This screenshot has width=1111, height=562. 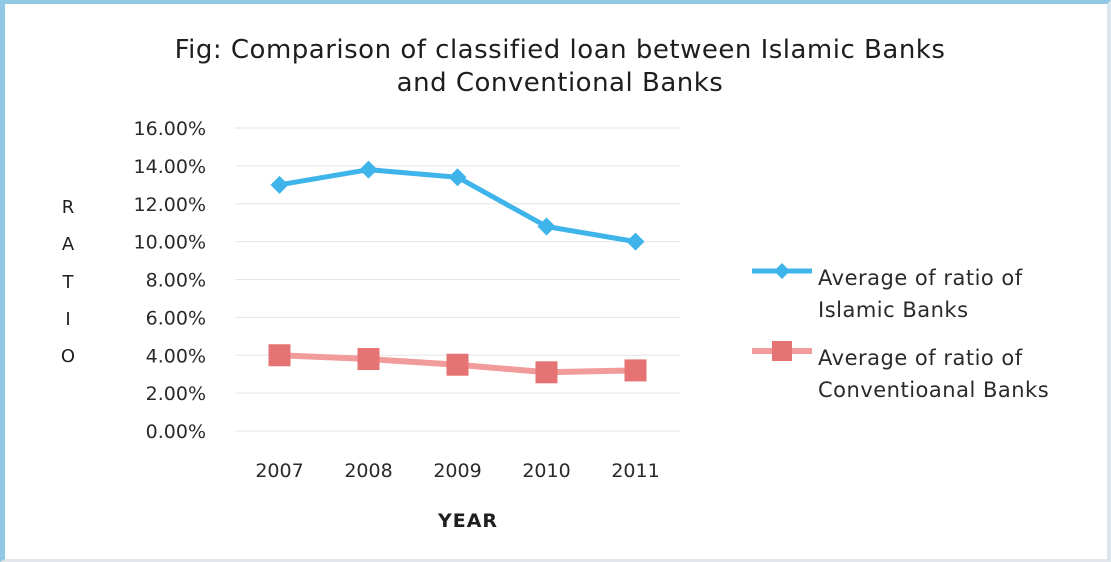 I want to click on chart-title-line2: and Conventional Banks, so click(x=560, y=83).